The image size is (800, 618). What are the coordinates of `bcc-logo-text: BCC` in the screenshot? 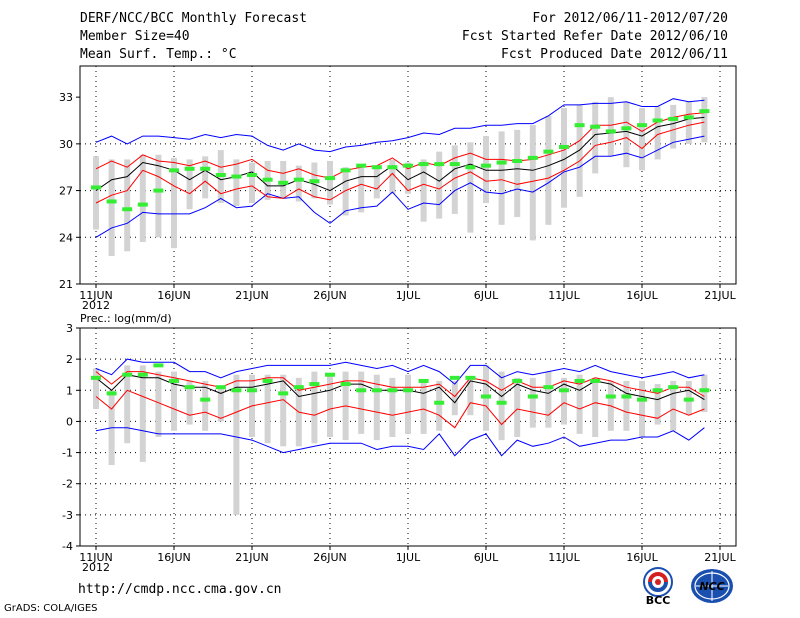 It's located at (658, 600).